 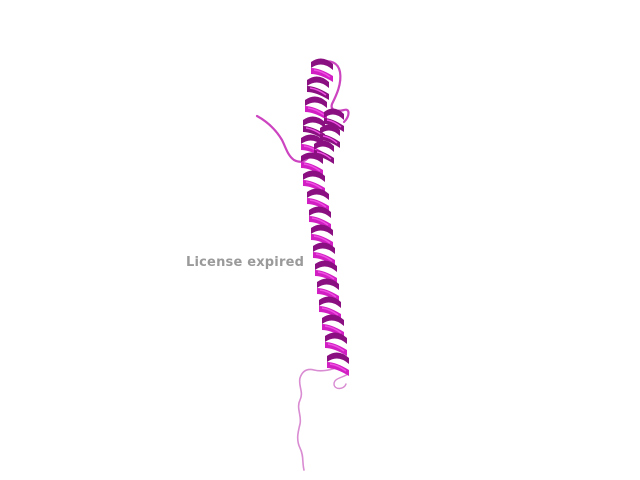 What do you see at coordinates (335, 92) in the screenshot?
I see `top-loop-coil` at bounding box center [335, 92].